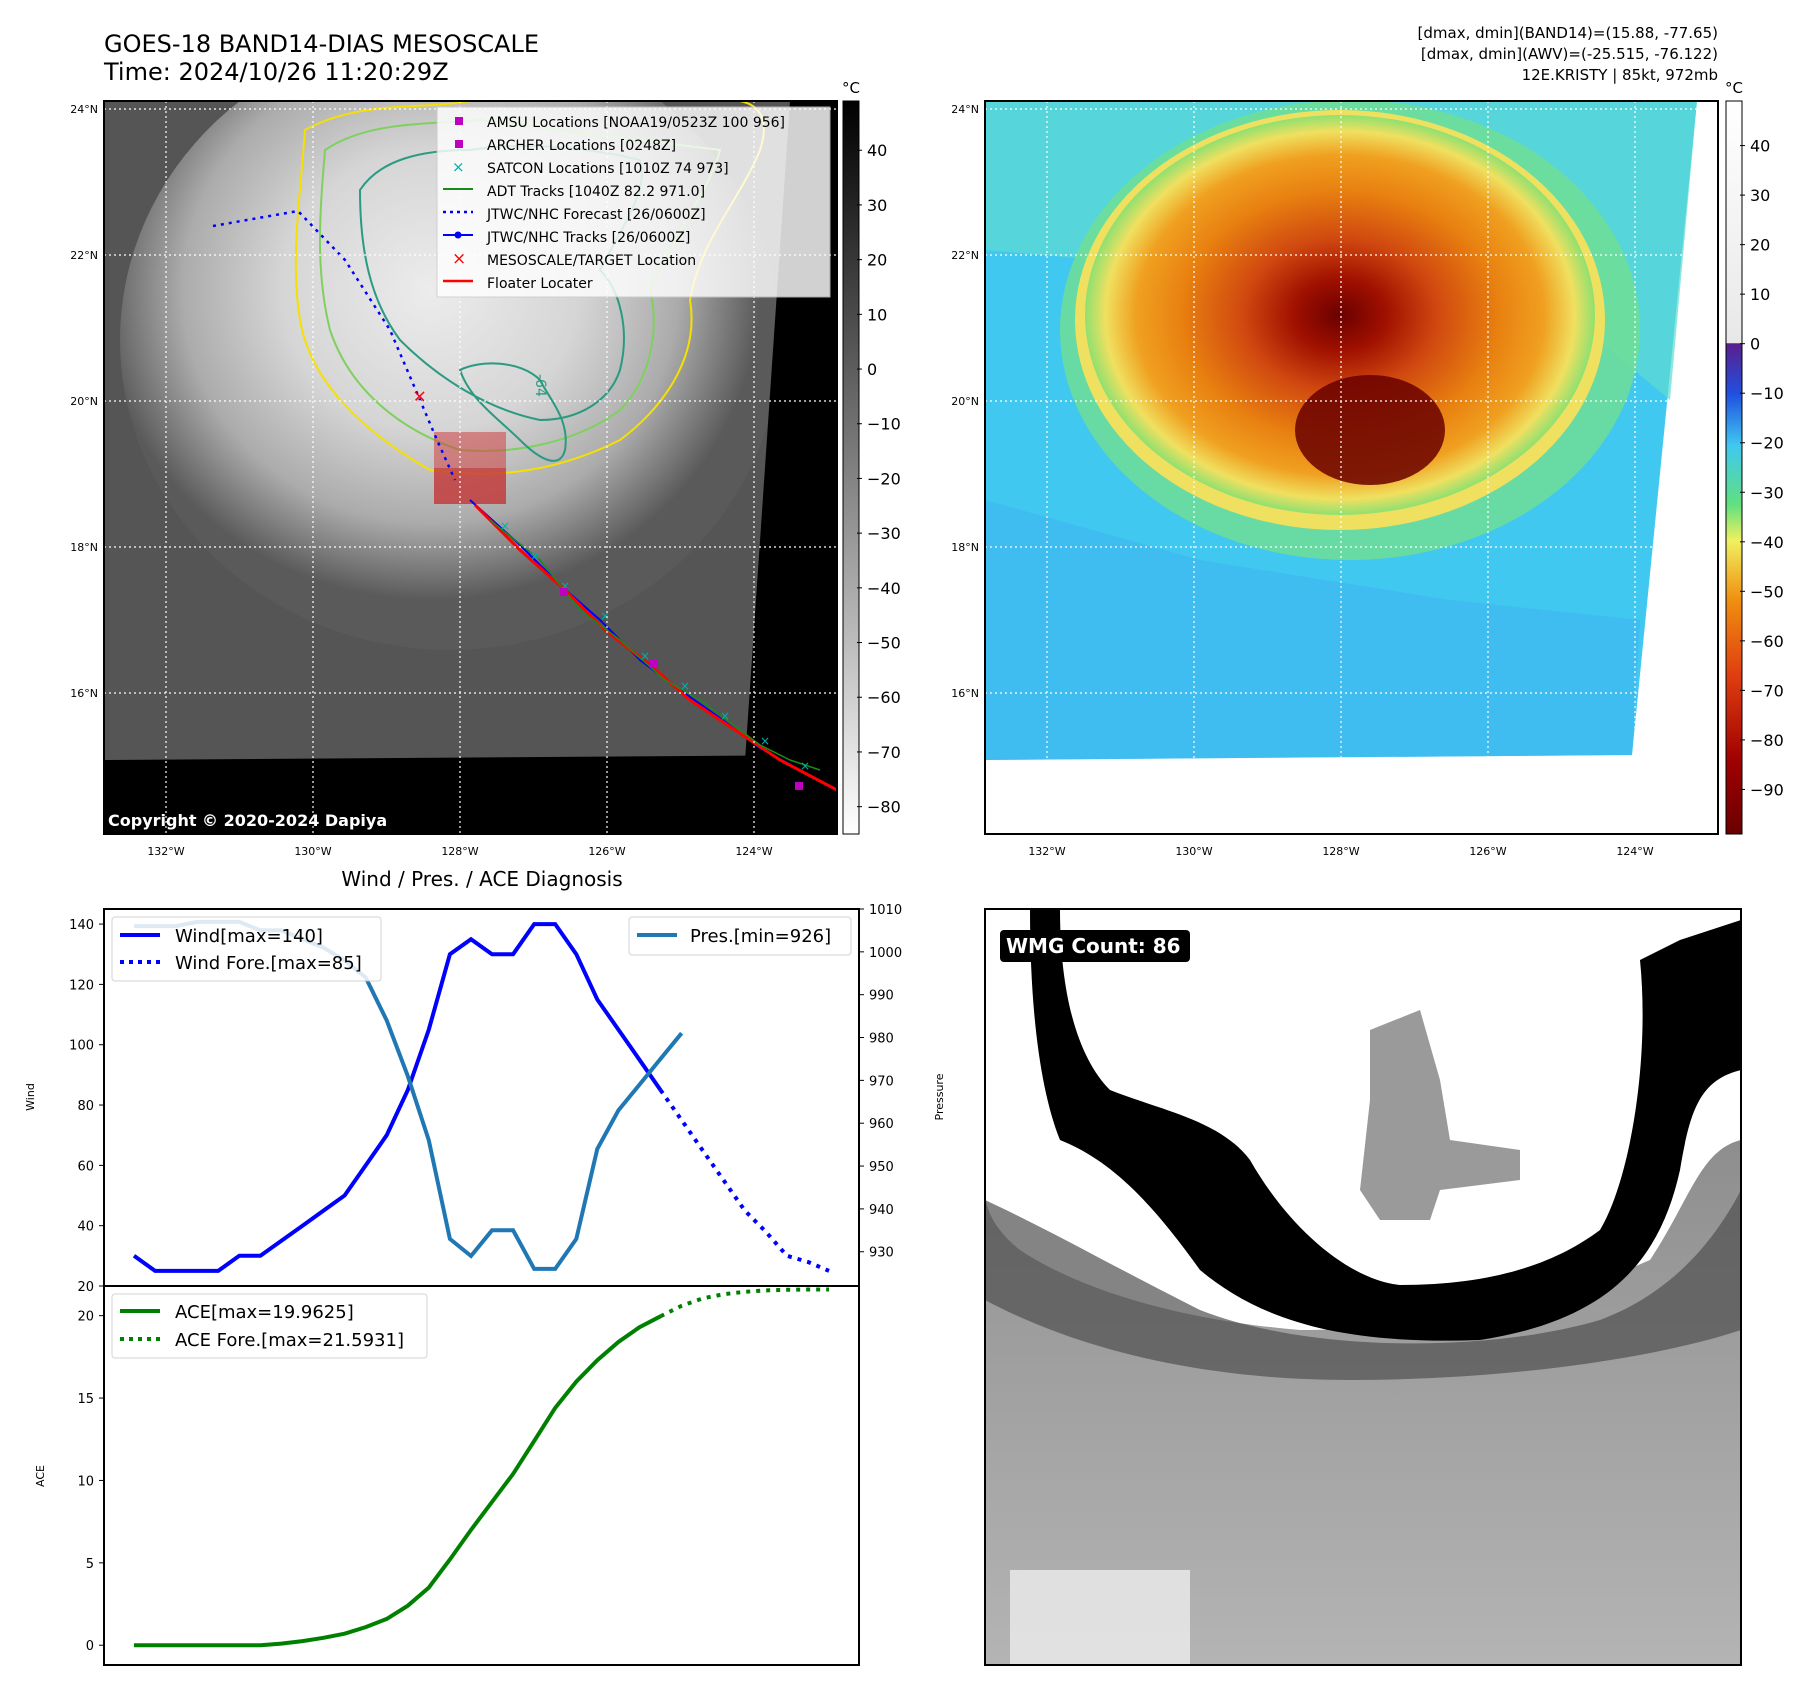 Image resolution: width=1797 pixels, height=1690 pixels. I want to click on awv-range: [dmax, dmin](AWV)=(-25.515, -76.122), so click(1569, 54).